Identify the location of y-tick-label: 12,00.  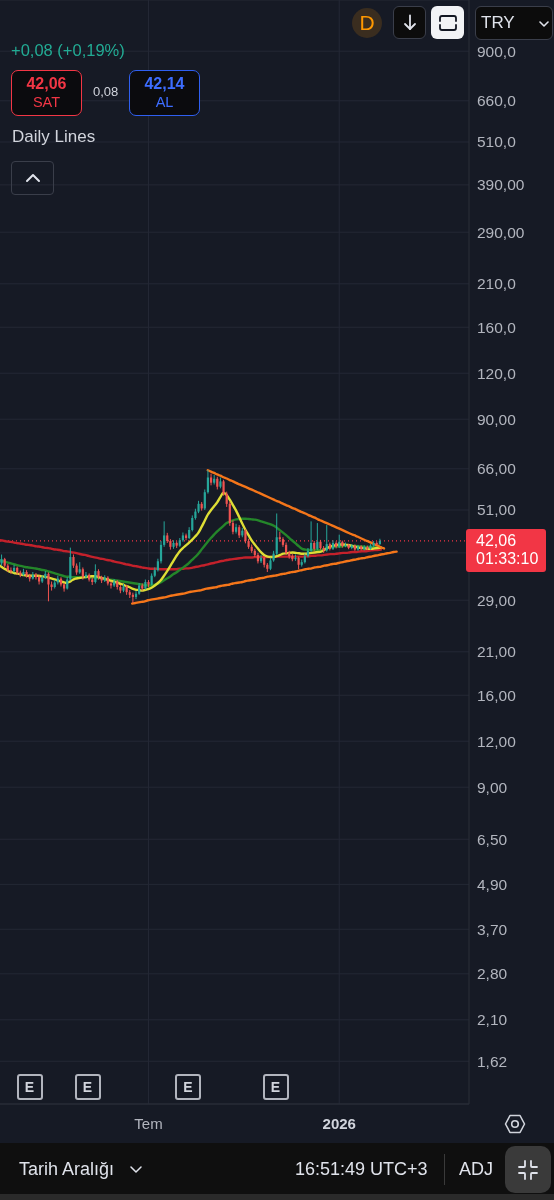
(497, 741).